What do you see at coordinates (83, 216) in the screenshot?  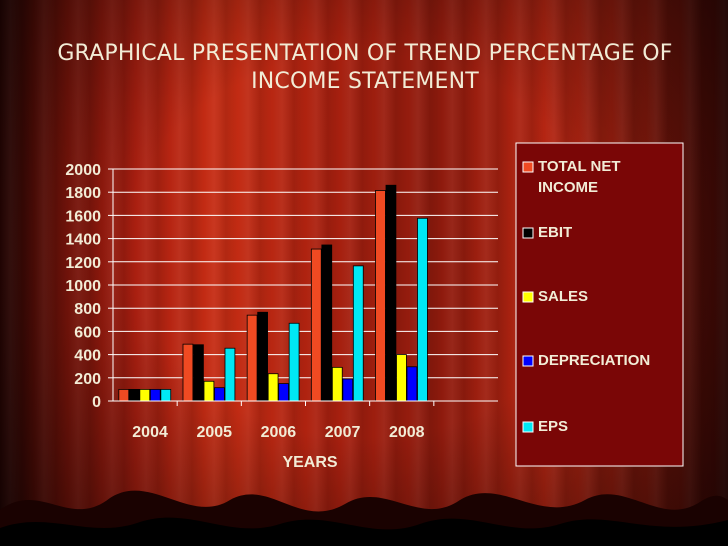 I see `y-tick-label: 1600` at bounding box center [83, 216].